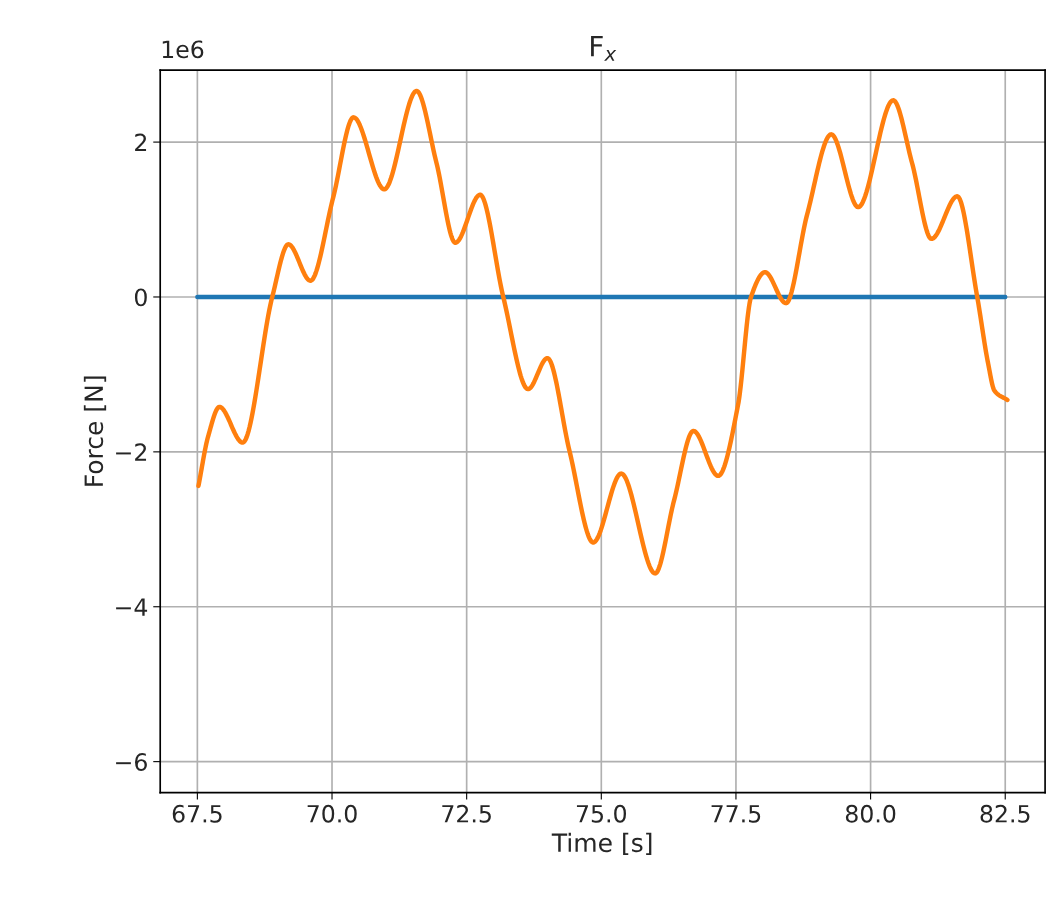 The height and width of the screenshot is (910, 1061). I want to click on y-tick-label: −6, so click(131, 762).